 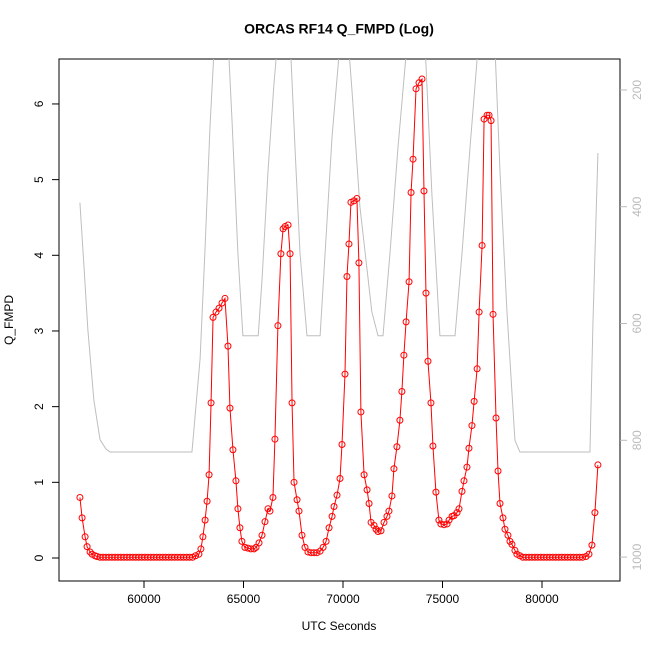 I want to click on x-tick-label: 80000, so click(x=542, y=599).